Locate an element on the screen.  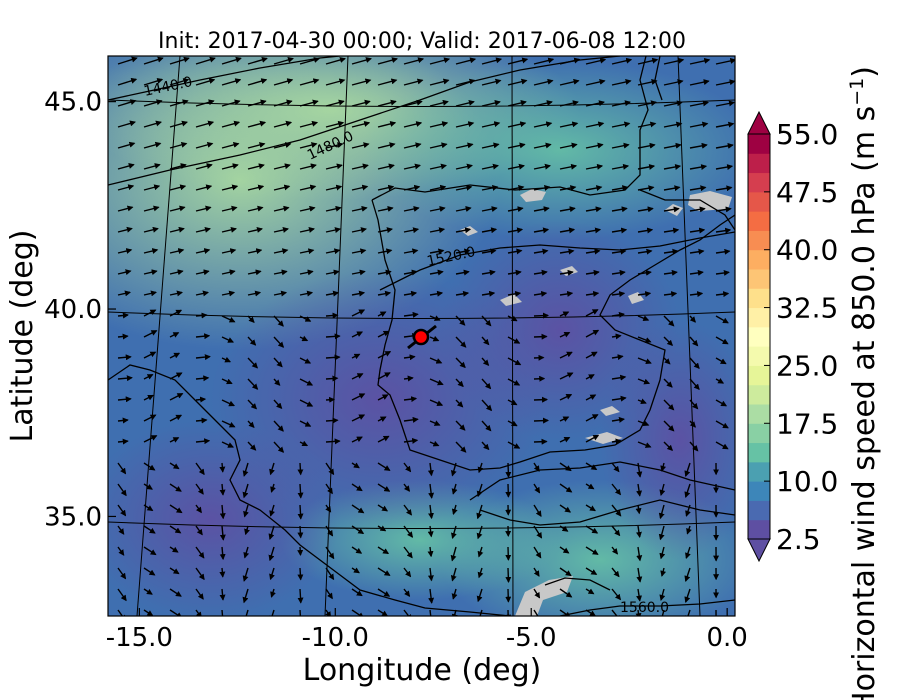
x-tick-label: -5.0 is located at coordinates (531, 638).